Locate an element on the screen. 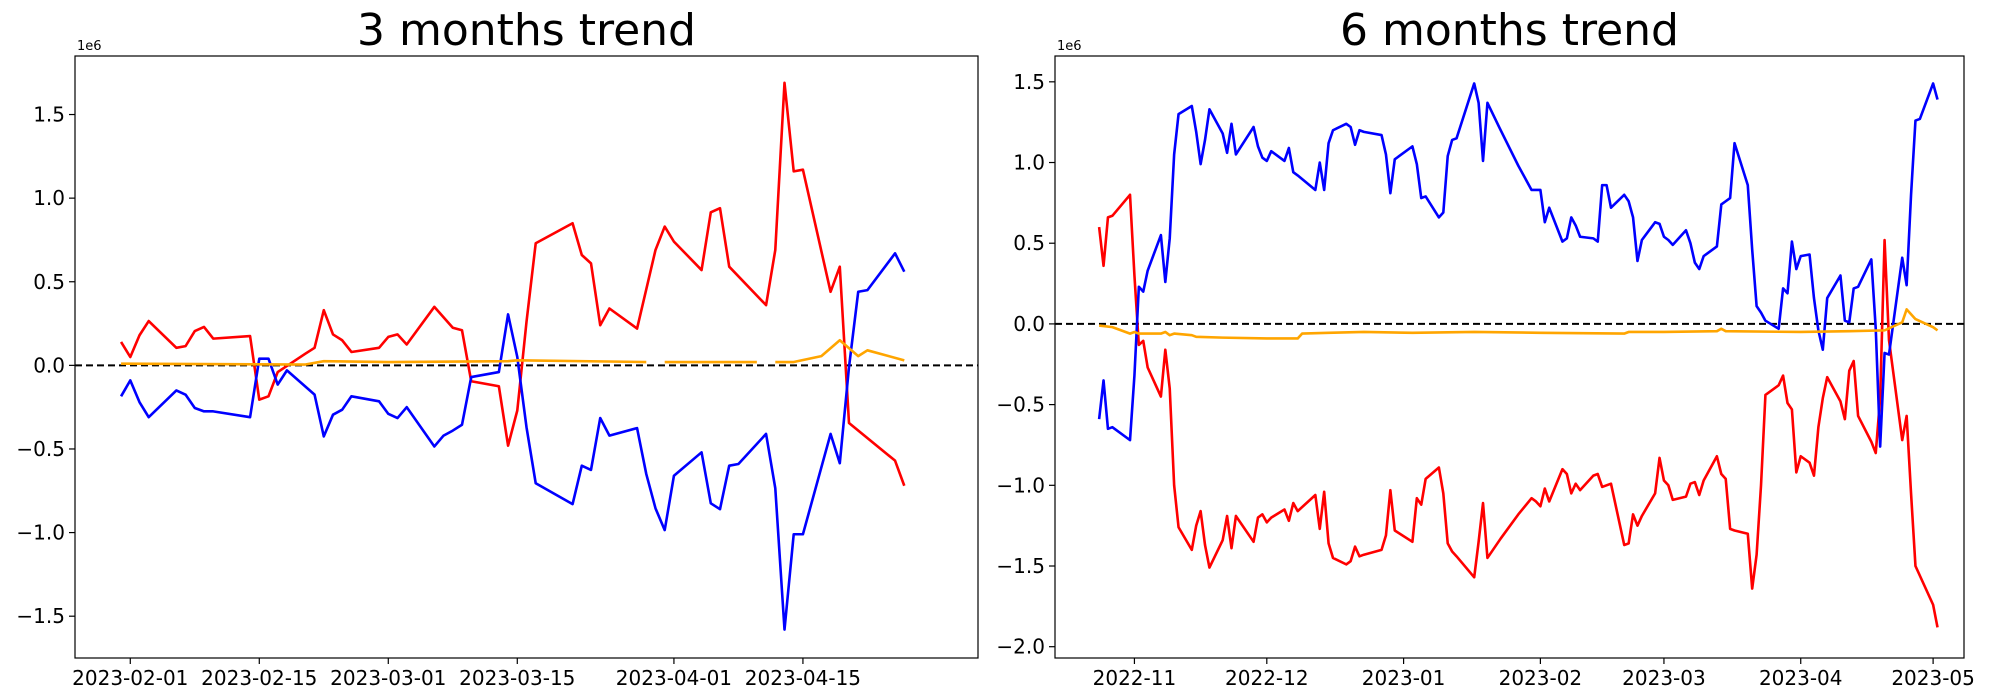 This screenshot has height=700, width=2000. y-tick-label: −2.0 is located at coordinates (1020, 647).